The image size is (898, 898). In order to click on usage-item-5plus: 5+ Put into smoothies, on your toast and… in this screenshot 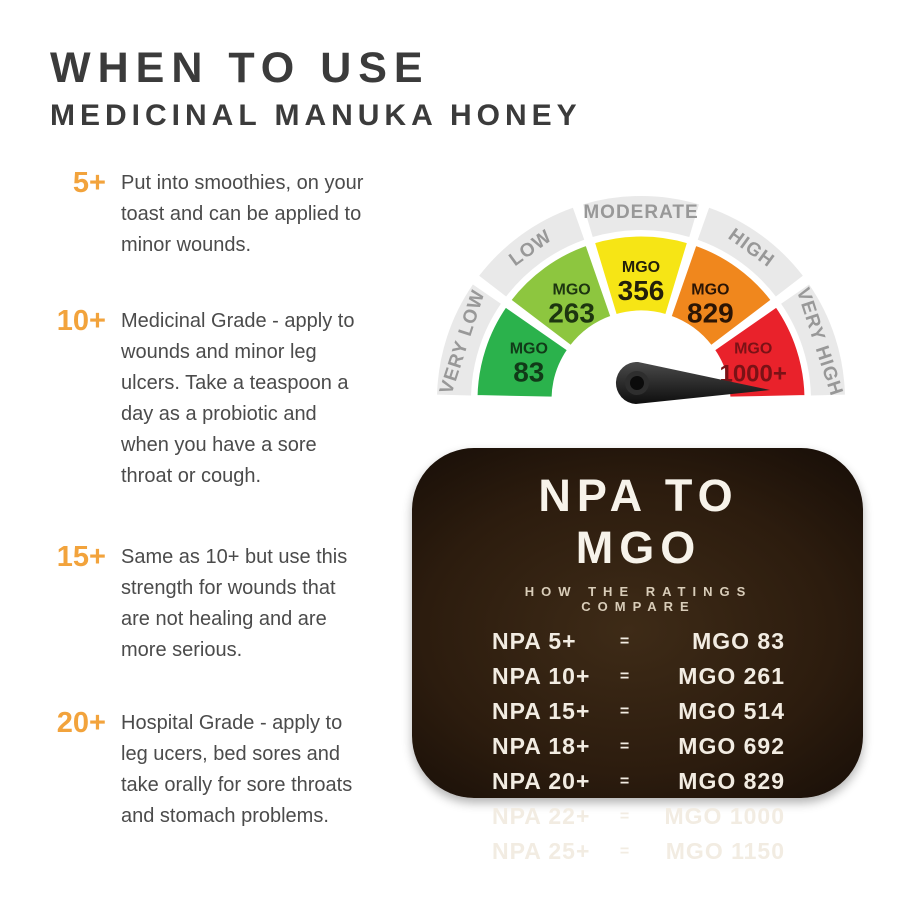, I will do `click(218, 214)`.